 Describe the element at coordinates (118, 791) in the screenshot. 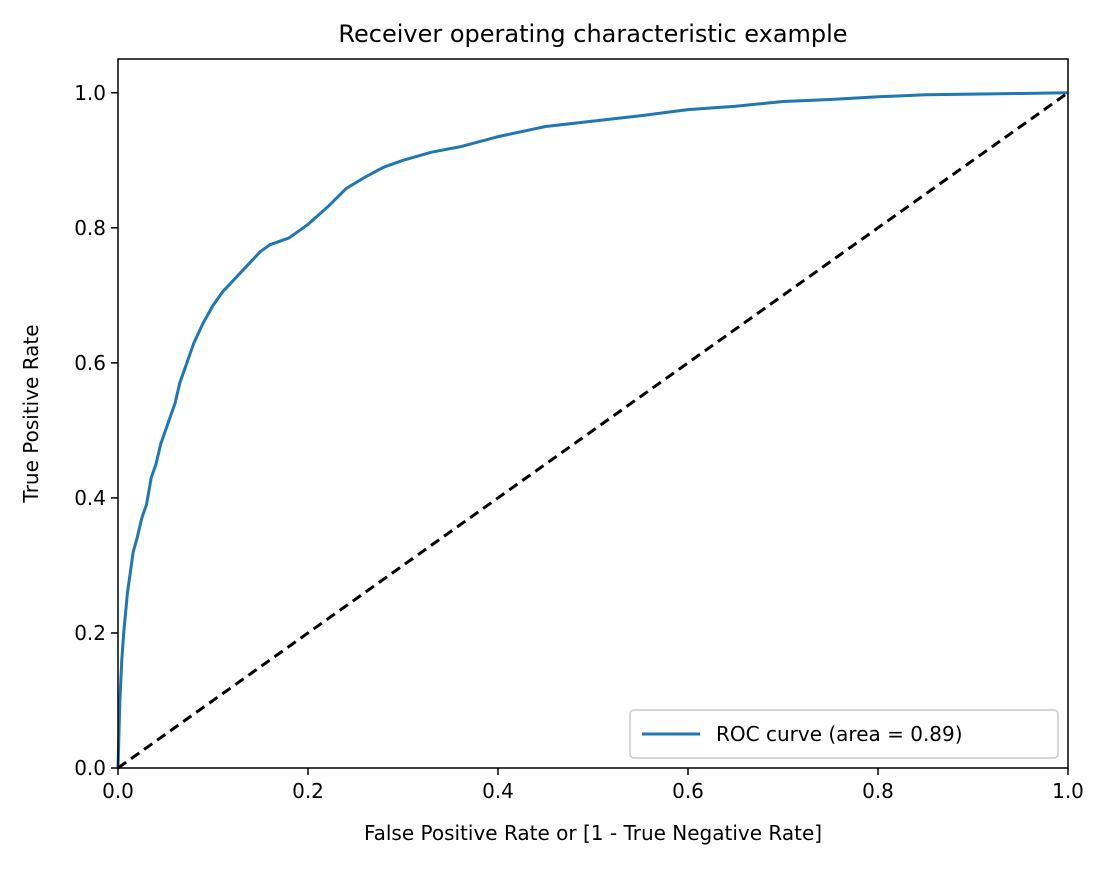

I see `x-tick-label: 0.0` at that location.